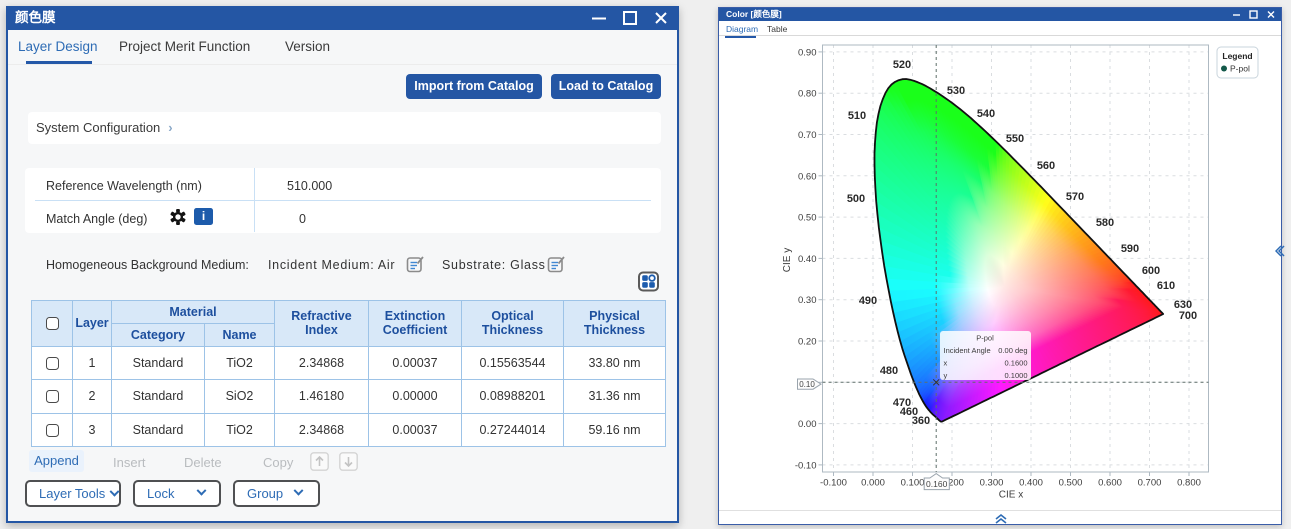 The height and width of the screenshot is (529, 1291). I want to click on svg-text: 0.00, so click(807, 424).